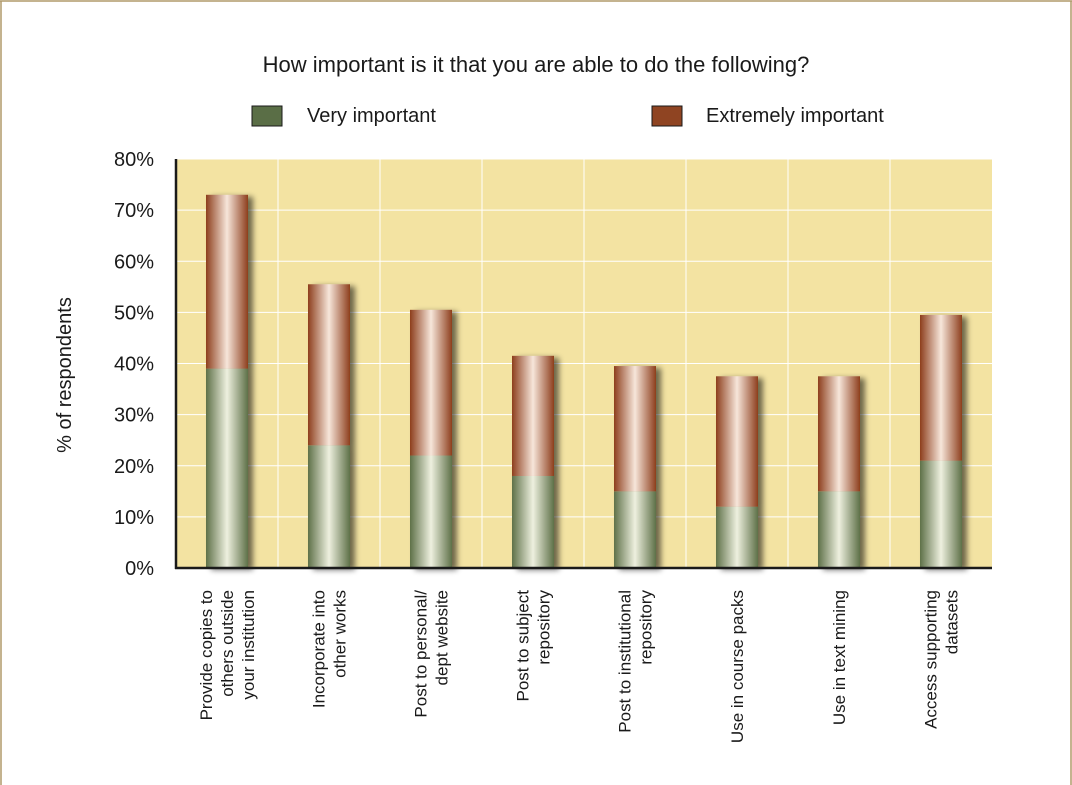 The width and height of the screenshot is (1072, 785). I want to click on x-tick-label: datasets, so click(952, 622).